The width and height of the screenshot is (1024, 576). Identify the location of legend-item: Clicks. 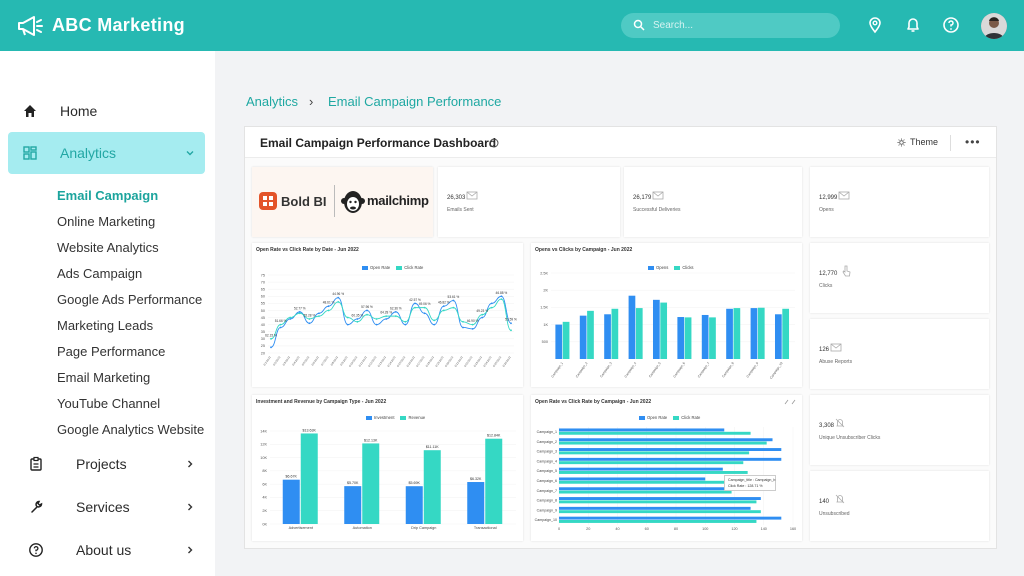
(684, 267).